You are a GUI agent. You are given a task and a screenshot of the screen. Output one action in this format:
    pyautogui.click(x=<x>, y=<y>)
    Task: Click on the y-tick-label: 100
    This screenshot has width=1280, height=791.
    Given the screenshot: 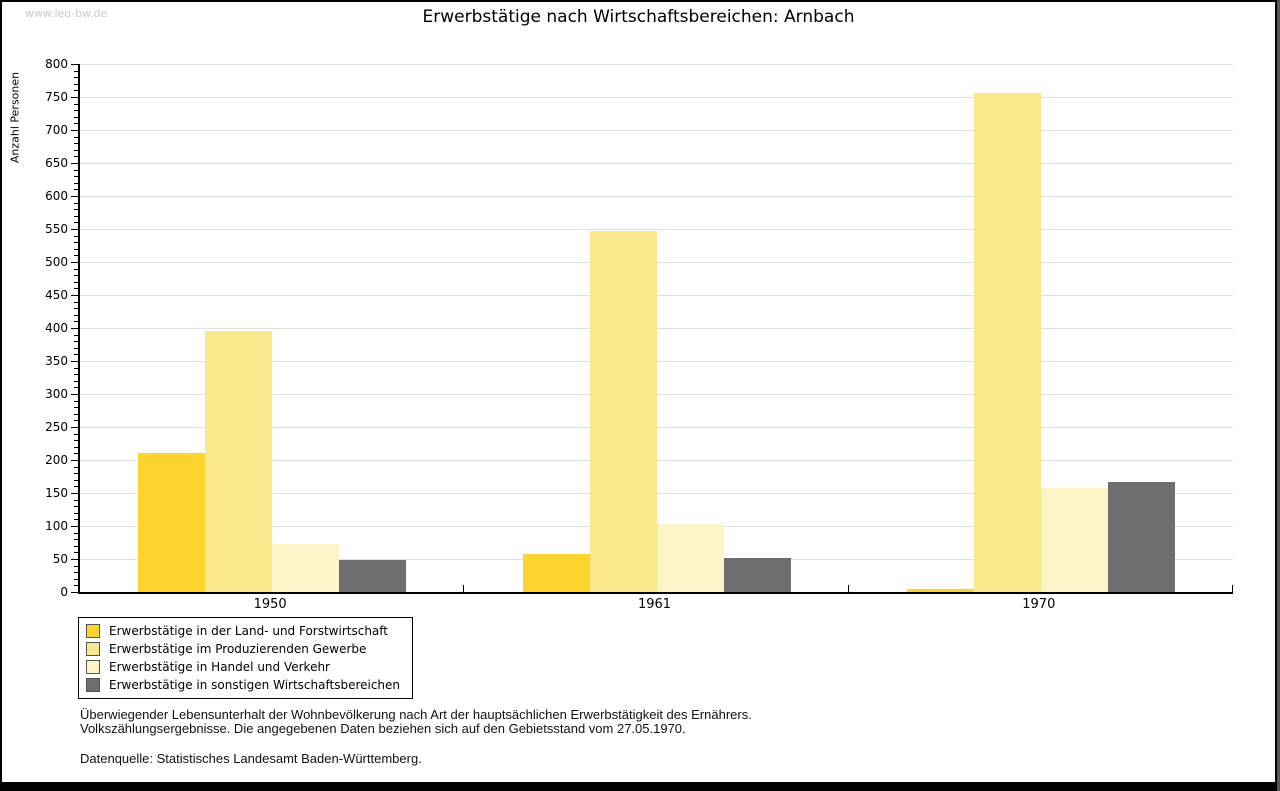 What is the action you would take?
    pyautogui.click(x=56, y=526)
    